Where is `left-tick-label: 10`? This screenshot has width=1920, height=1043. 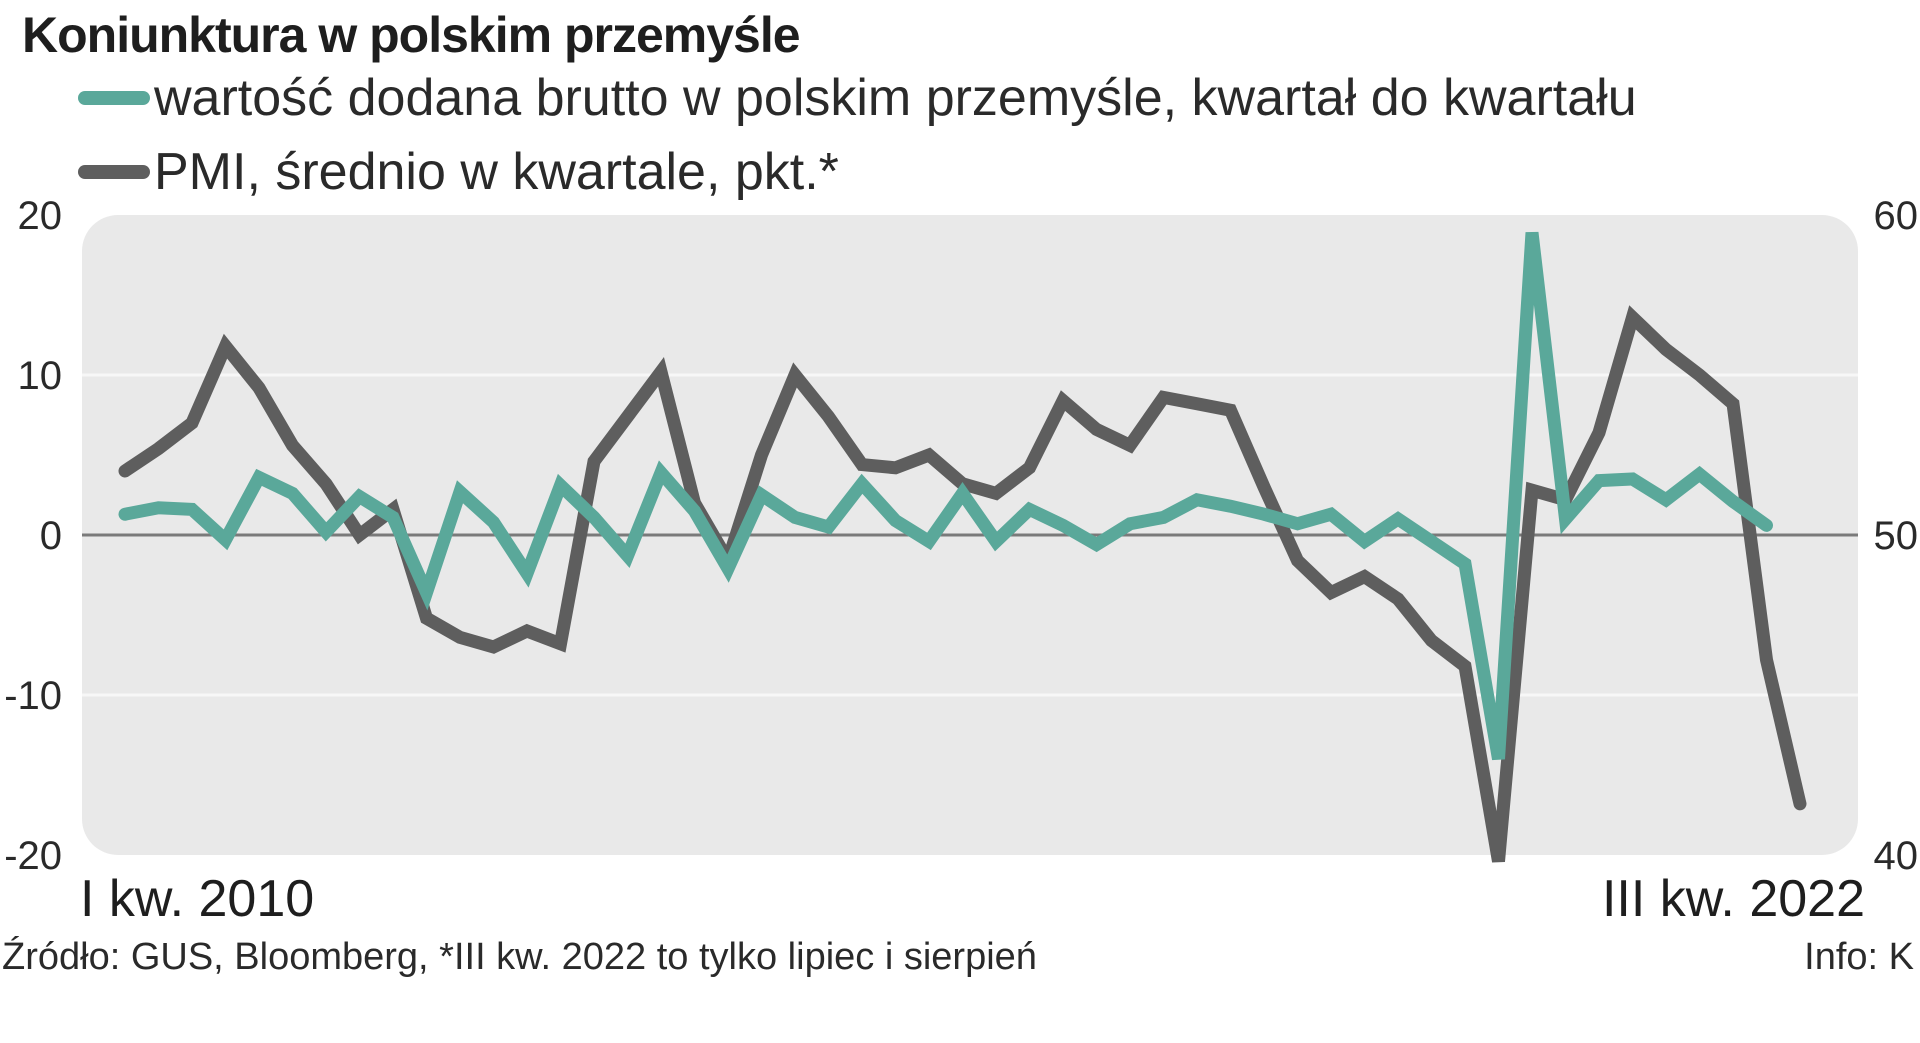
left-tick-label: 10 is located at coordinates (40, 376).